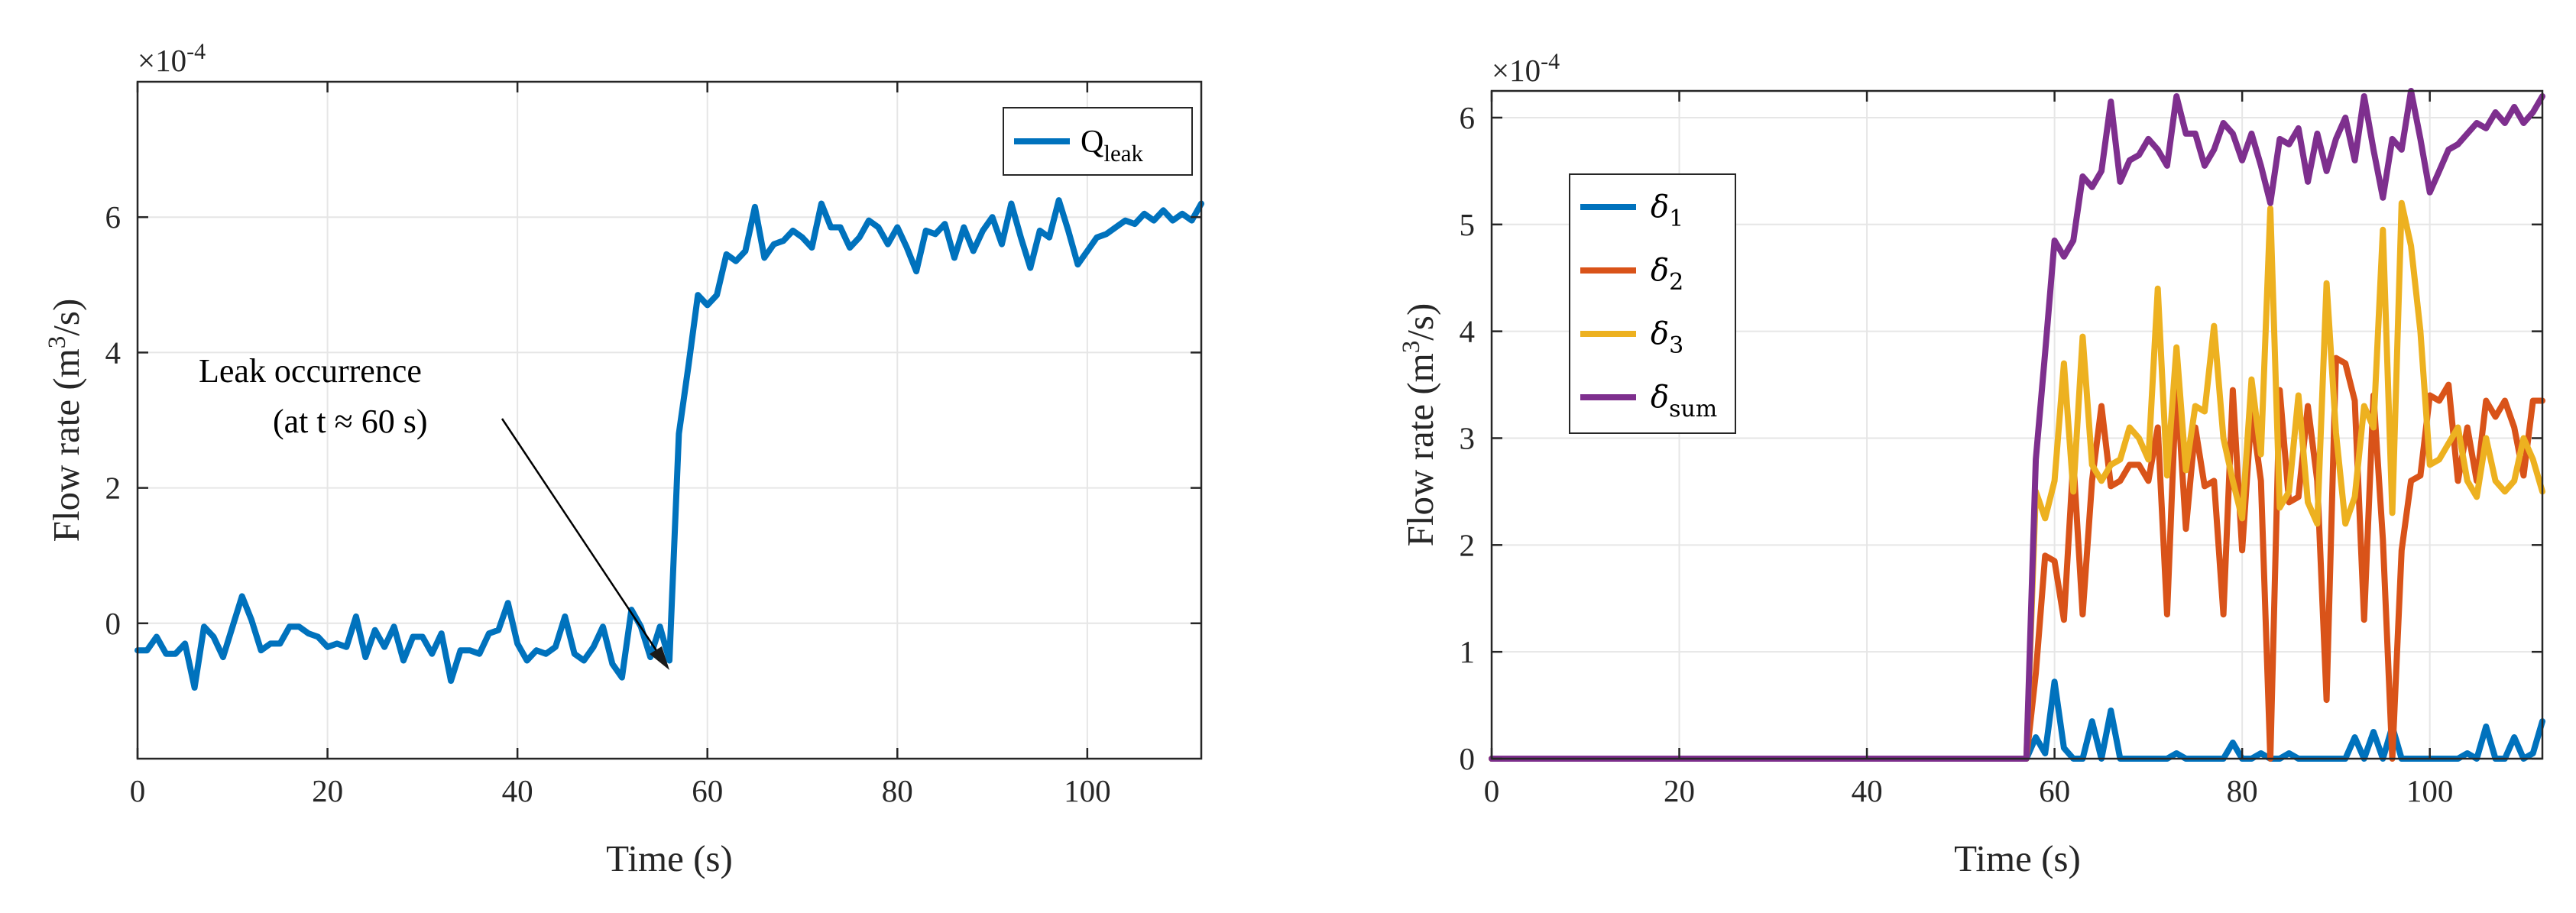  I want to click on left-legend: Qleak, so click(1098, 141).